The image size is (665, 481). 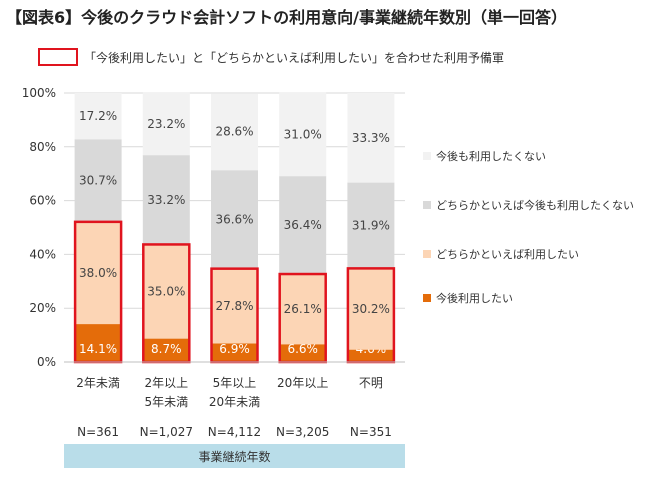 What do you see at coordinates (98, 432) in the screenshot?
I see `n-count-label: N=361` at bounding box center [98, 432].